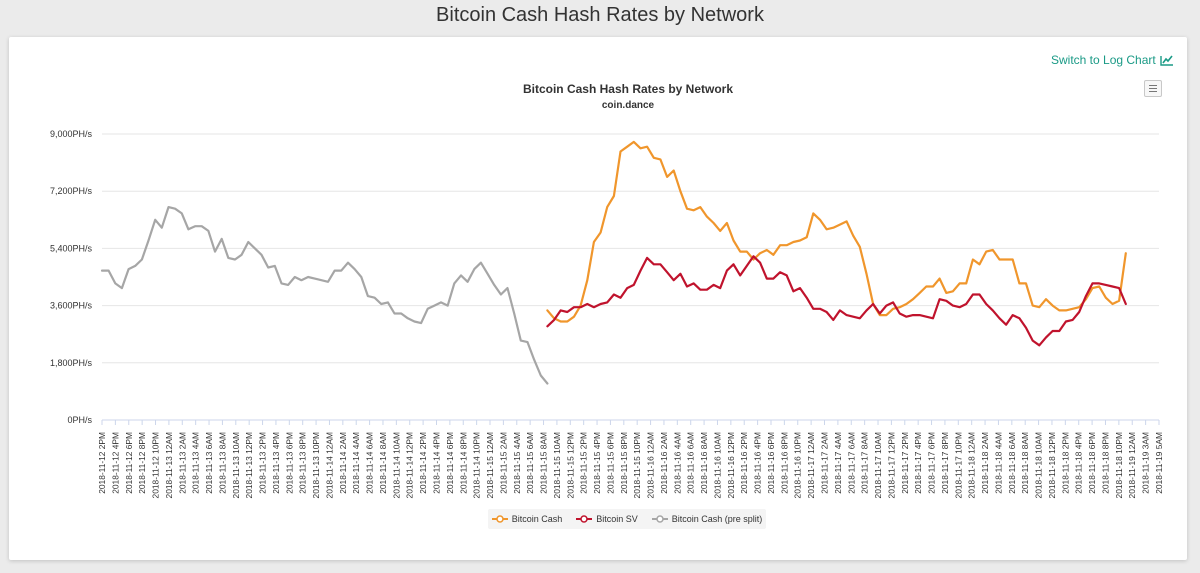  Describe the element at coordinates (71, 191) in the screenshot. I see `y-tick-label: 7,200PH/s` at that location.